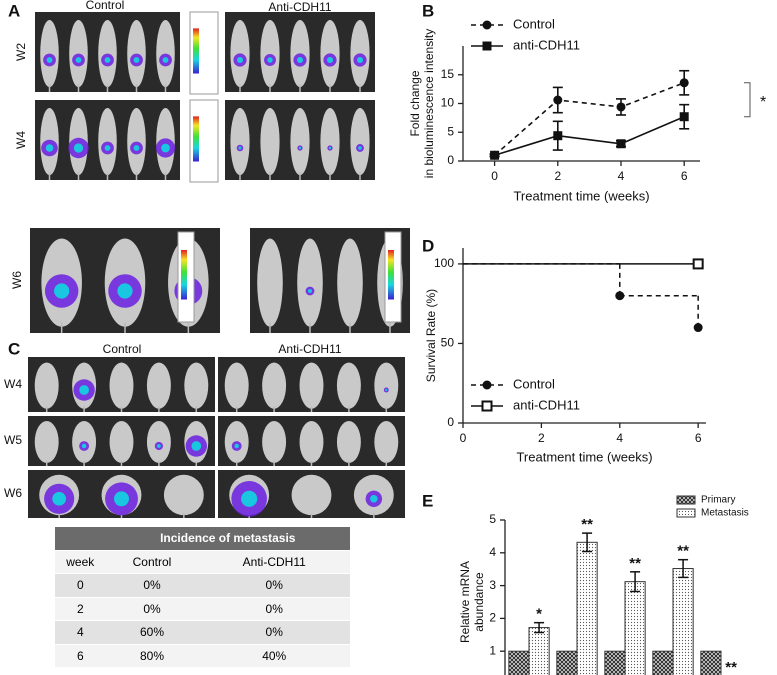 The width and height of the screenshot is (777, 675). What do you see at coordinates (152, 632) in the screenshot?
I see `table-cell: 60%` at bounding box center [152, 632].